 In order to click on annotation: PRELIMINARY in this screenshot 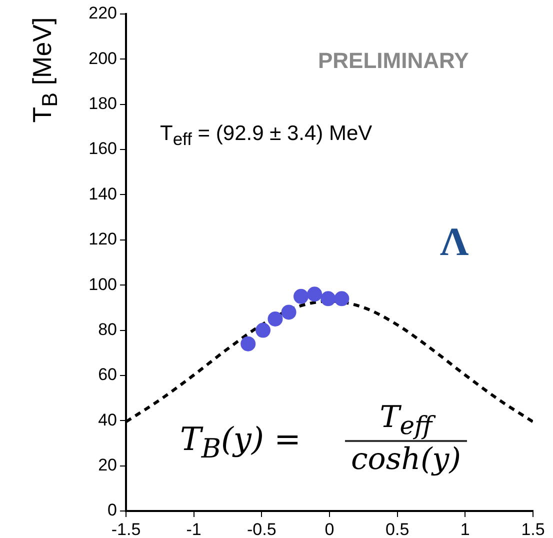, I will do `click(393, 61)`.